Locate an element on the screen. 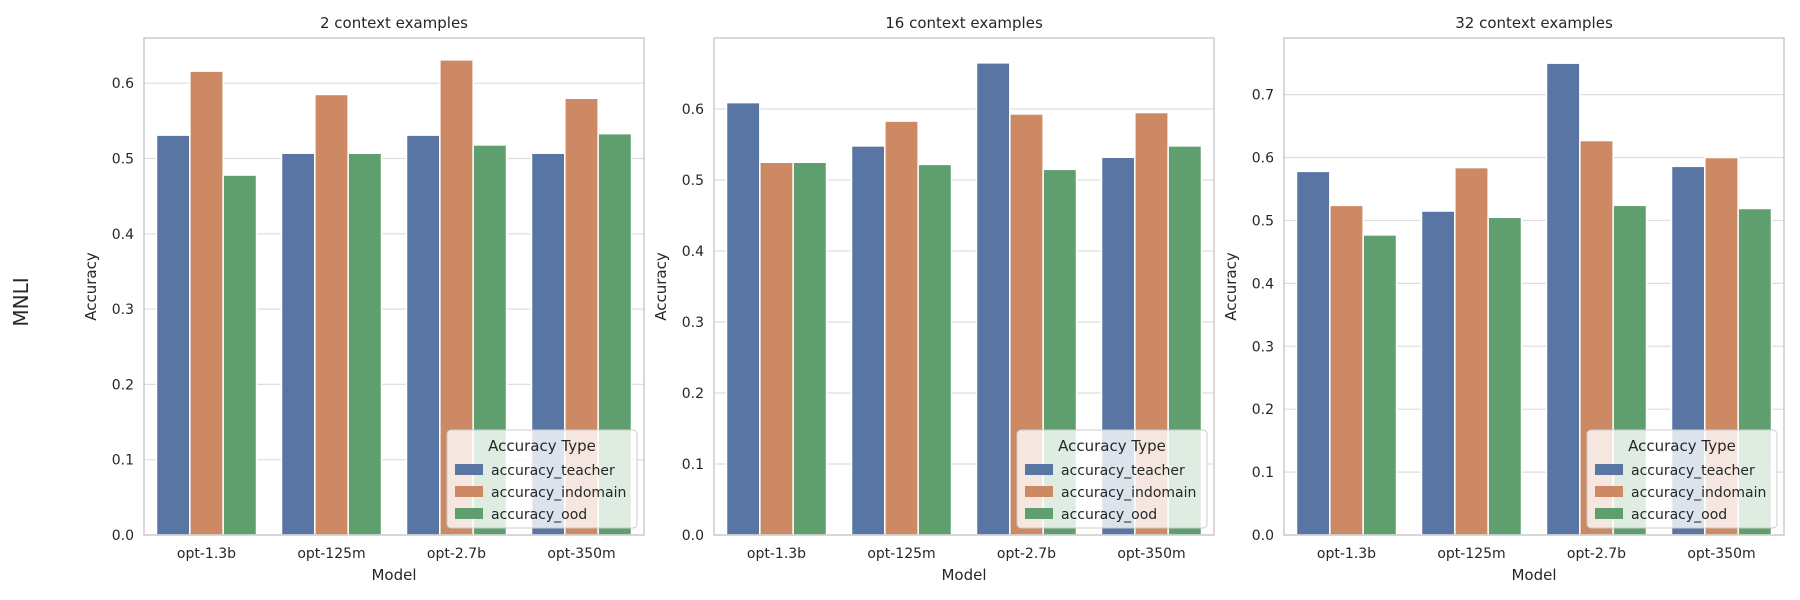 This screenshot has height=600, width=1800. chart-title: 2 context examples is located at coordinates (394, 23).